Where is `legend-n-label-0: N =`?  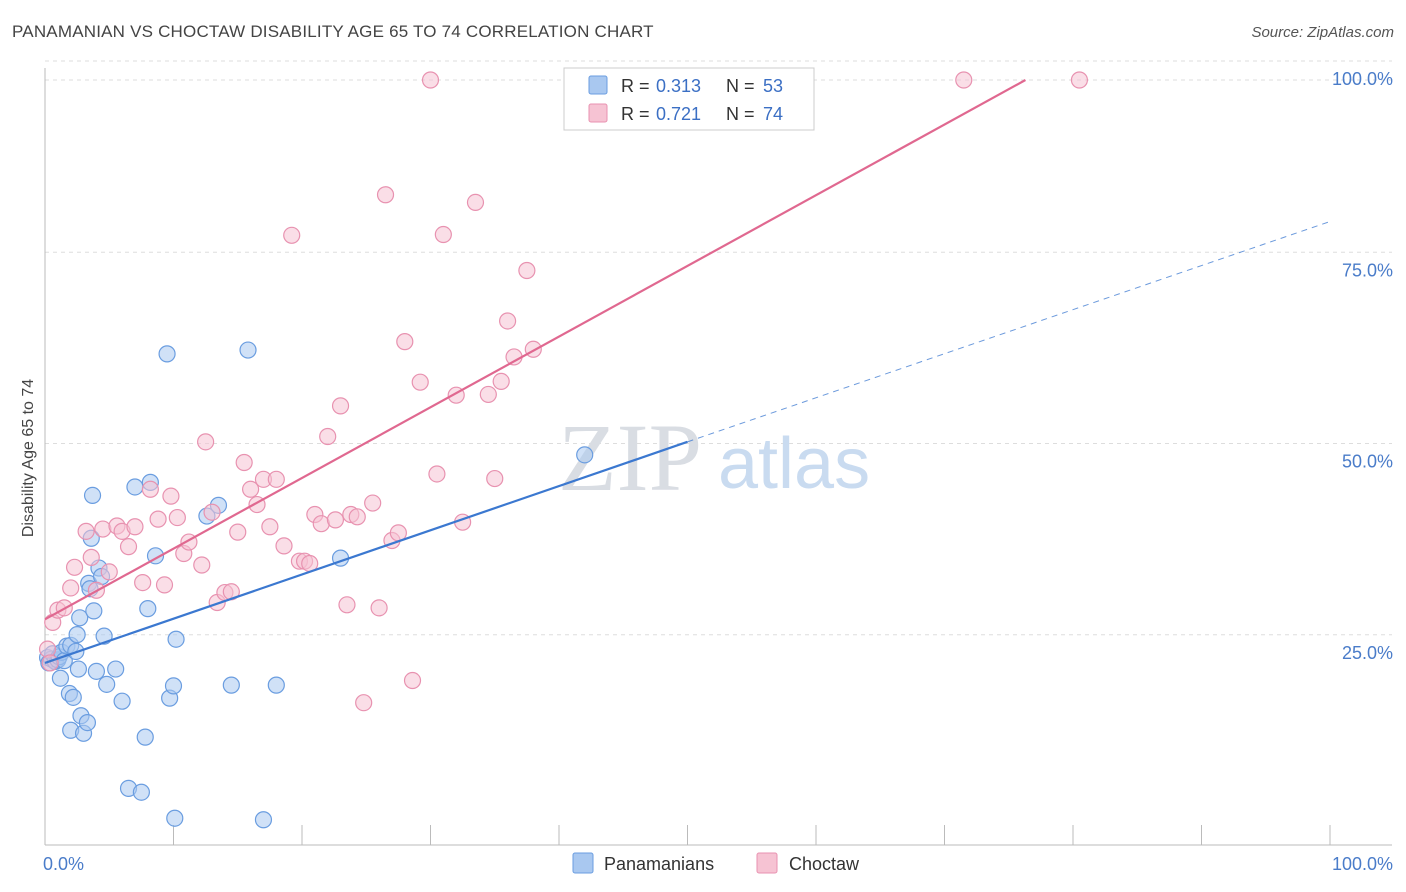 legend-n-label-0: N = is located at coordinates (740, 86).